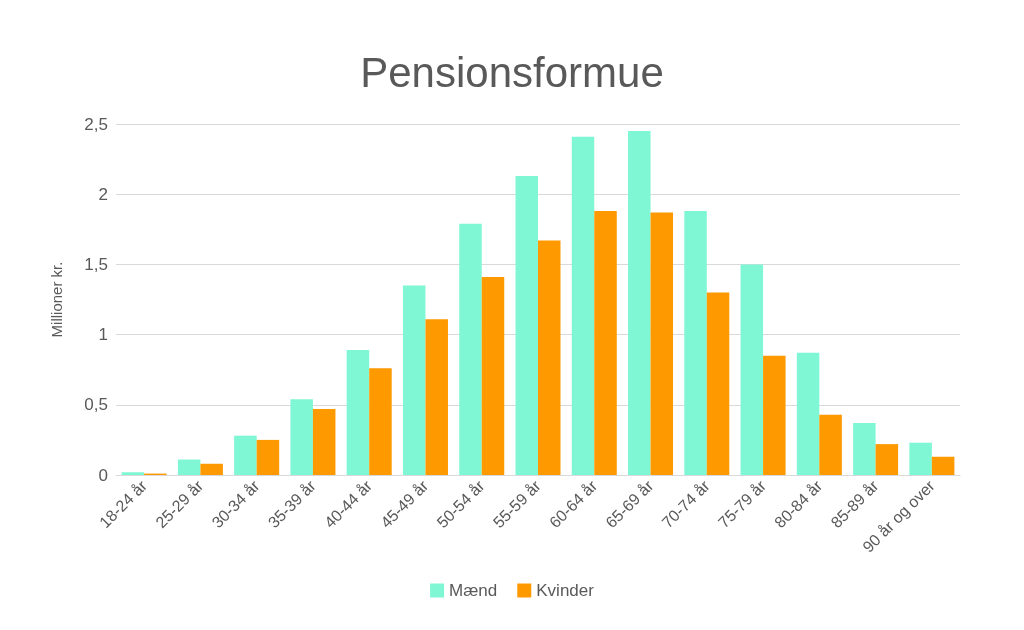 The height and width of the screenshot is (630, 1024). I want to click on legend-label: Kvinder, so click(565, 590).